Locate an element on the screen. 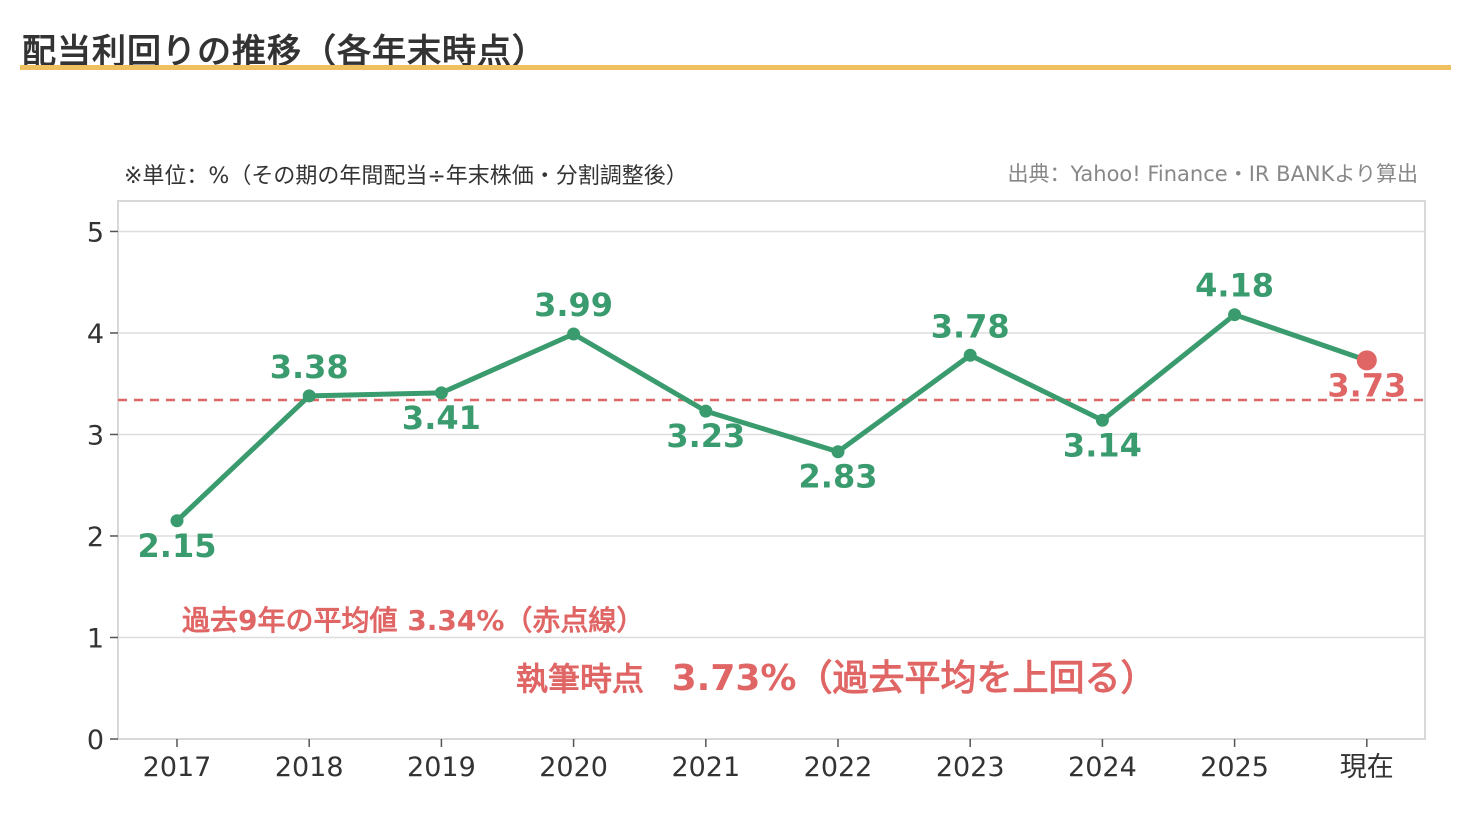 The height and width of the screenshot is (840, 1470). data-label-0: 2.15 is located at coordinates (177, 546).